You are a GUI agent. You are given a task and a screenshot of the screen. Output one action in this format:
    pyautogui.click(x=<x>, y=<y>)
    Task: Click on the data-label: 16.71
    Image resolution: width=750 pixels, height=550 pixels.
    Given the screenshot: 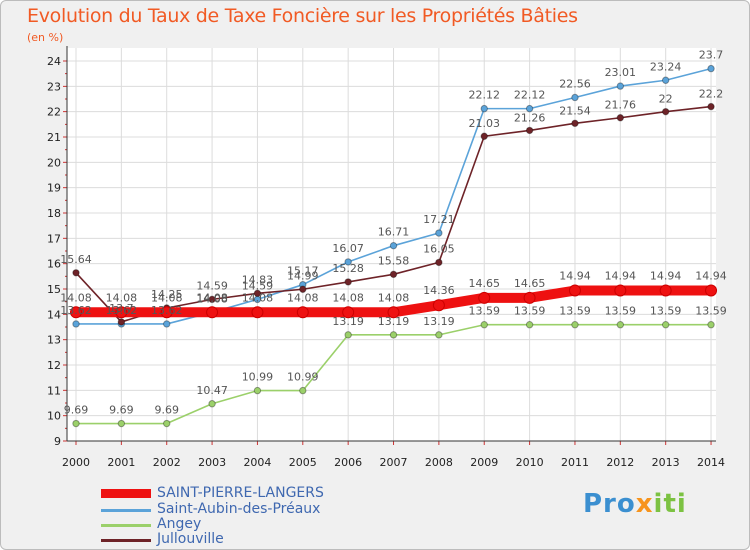 What is the action you would take?
    pyautogui.click(x=394, y=232)
    